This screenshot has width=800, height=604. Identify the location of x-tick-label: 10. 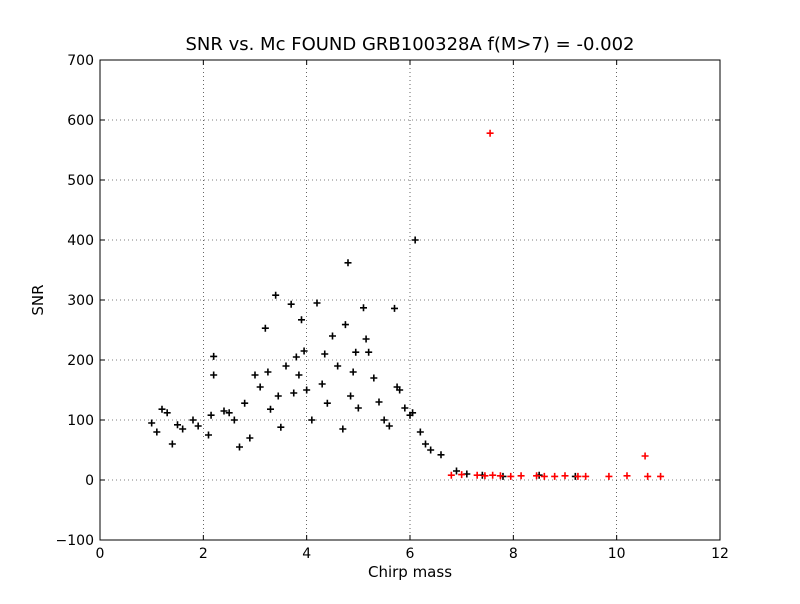
(617, 554).